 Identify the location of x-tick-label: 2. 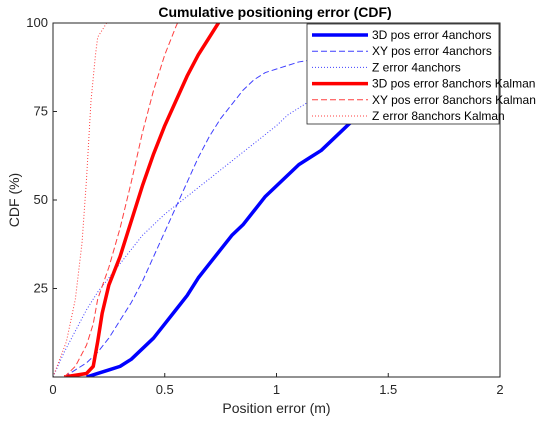
(499, 389).